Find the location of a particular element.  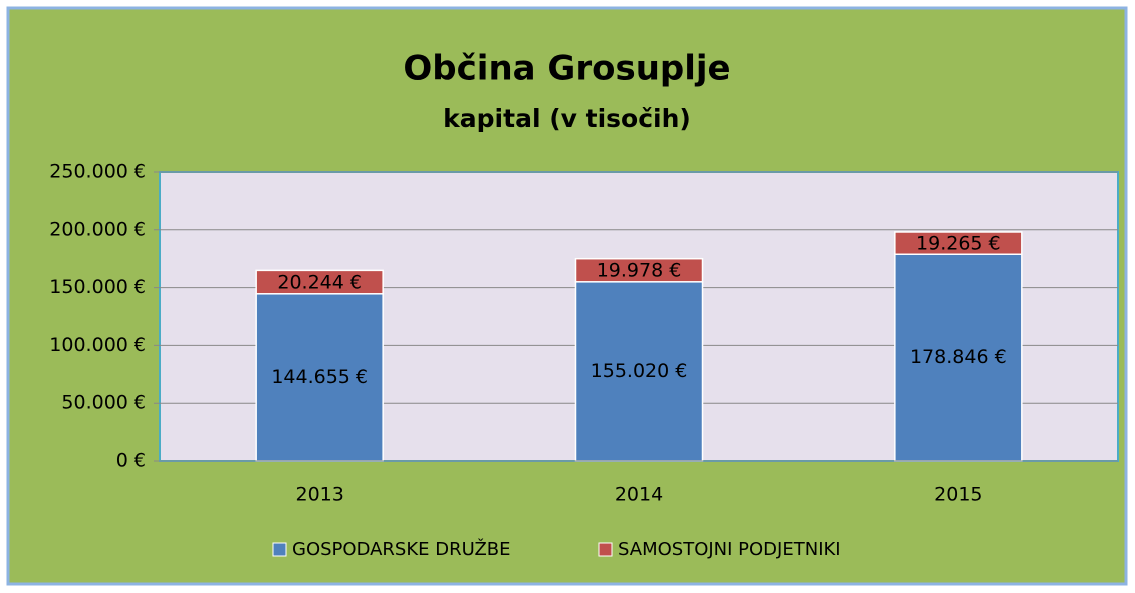

x-tick-label: 2013 is located at coordinates (319, 495).